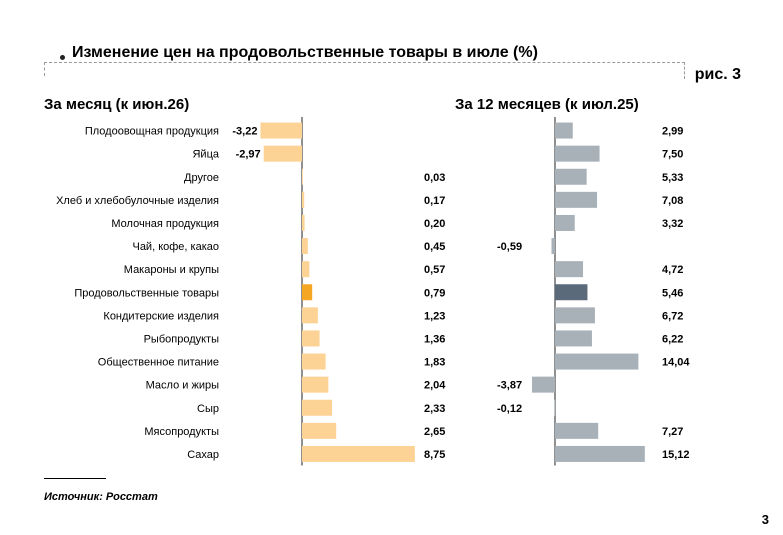 This screenshot has width=783, height=535. I want to click on category-label: Рыбопродукты, so click(182, 339).